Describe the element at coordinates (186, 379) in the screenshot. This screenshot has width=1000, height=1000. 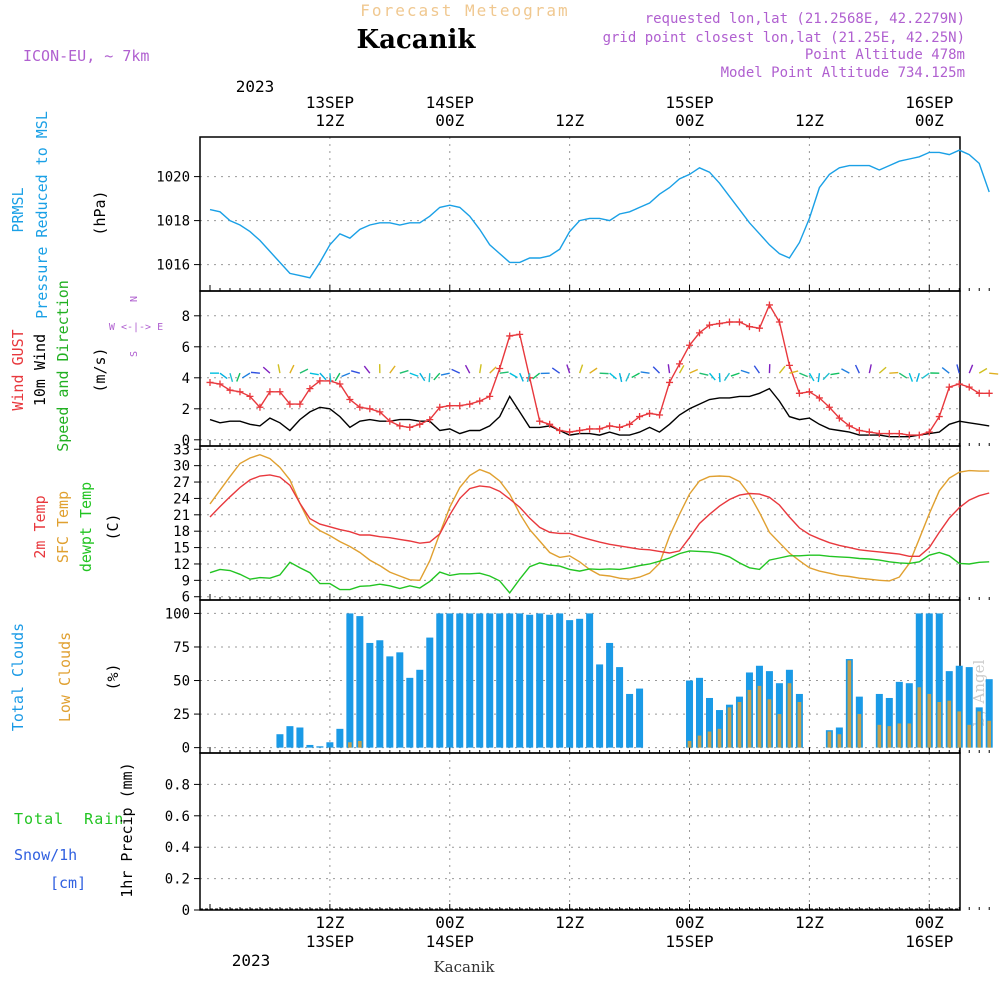
I see `y-tick-label: 4` at that location.